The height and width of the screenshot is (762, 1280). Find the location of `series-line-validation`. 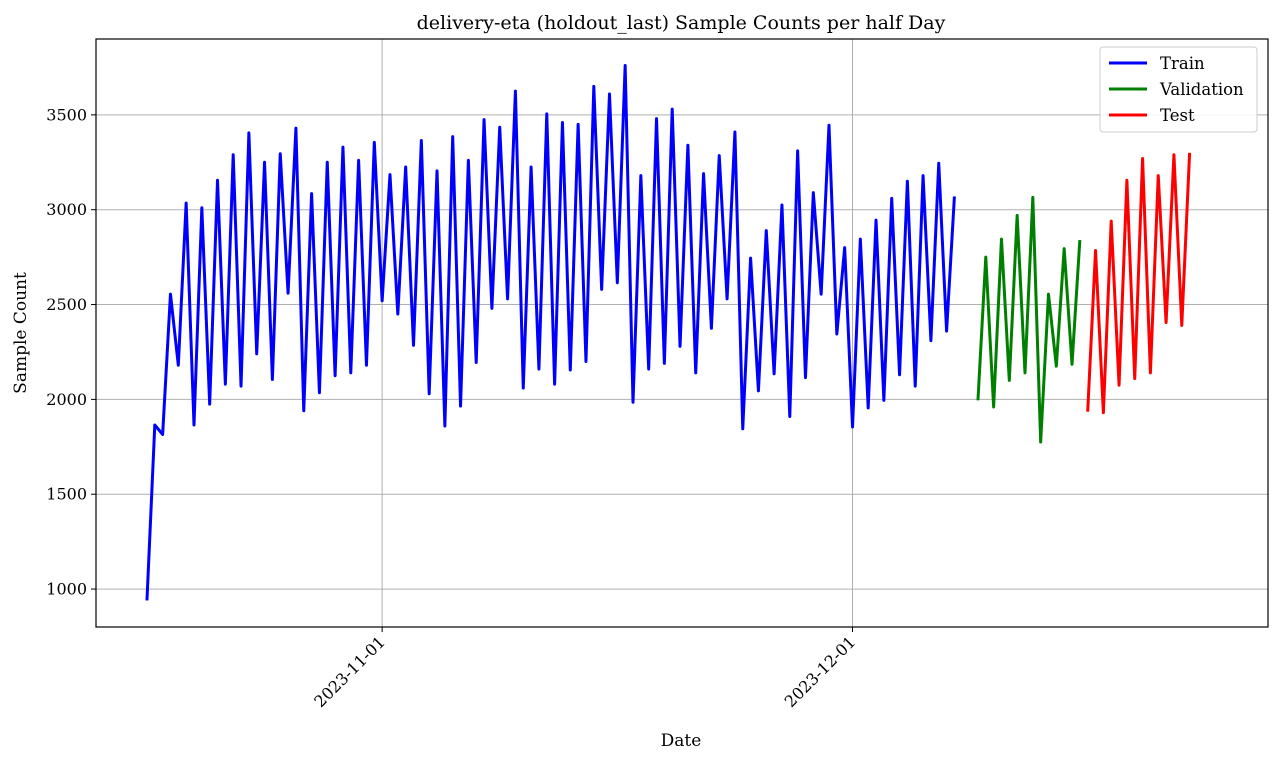

series-line-validation is located at coordinates (1029, 319).